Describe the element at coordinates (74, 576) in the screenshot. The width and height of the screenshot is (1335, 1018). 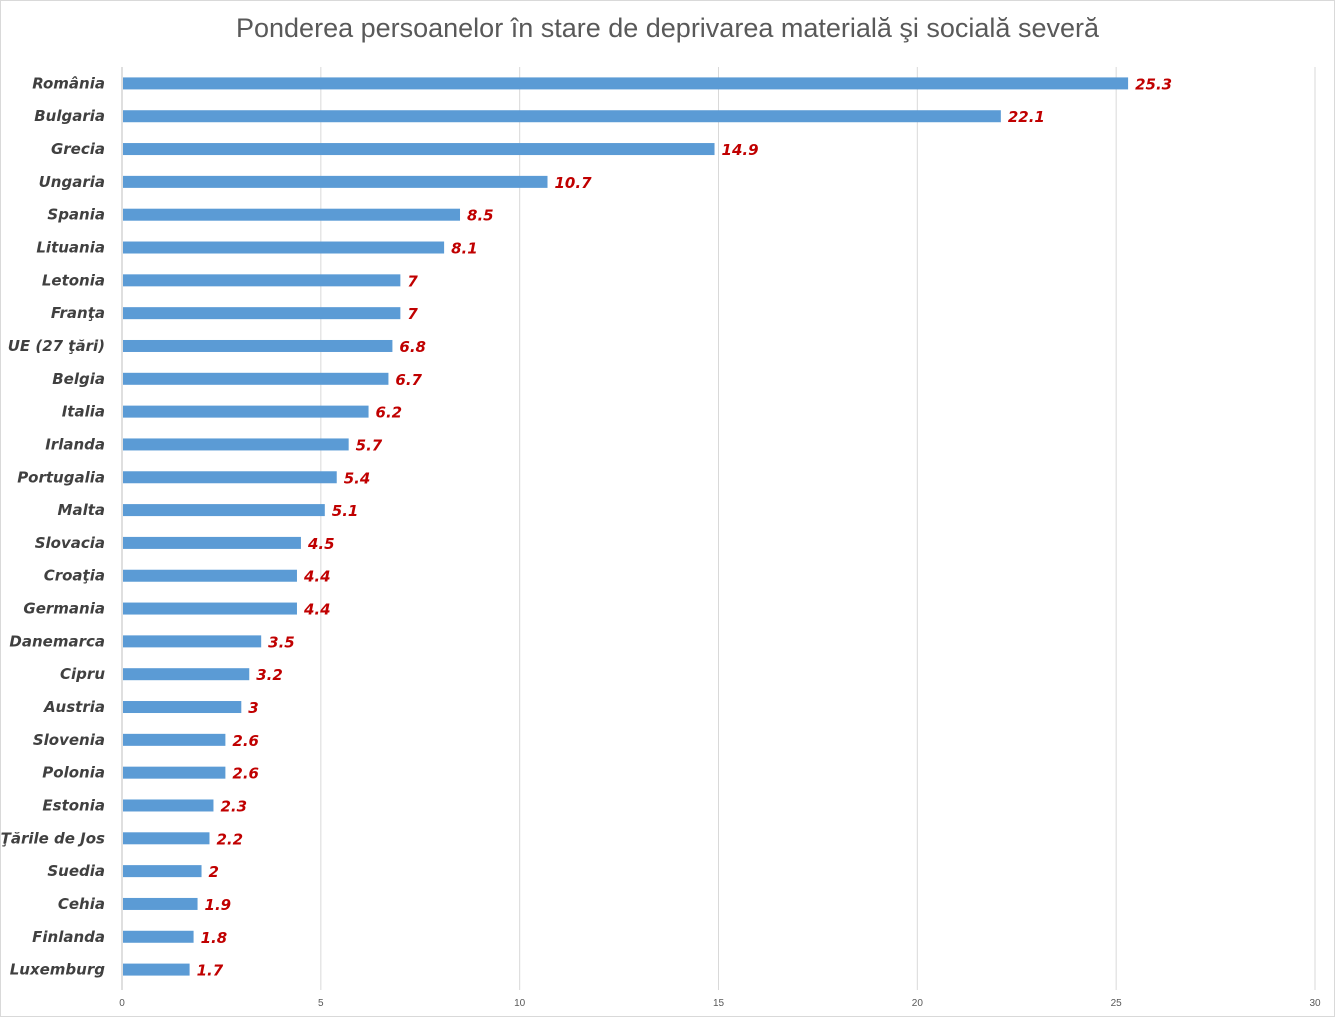
I see `category-label: Croaţia` at that location.